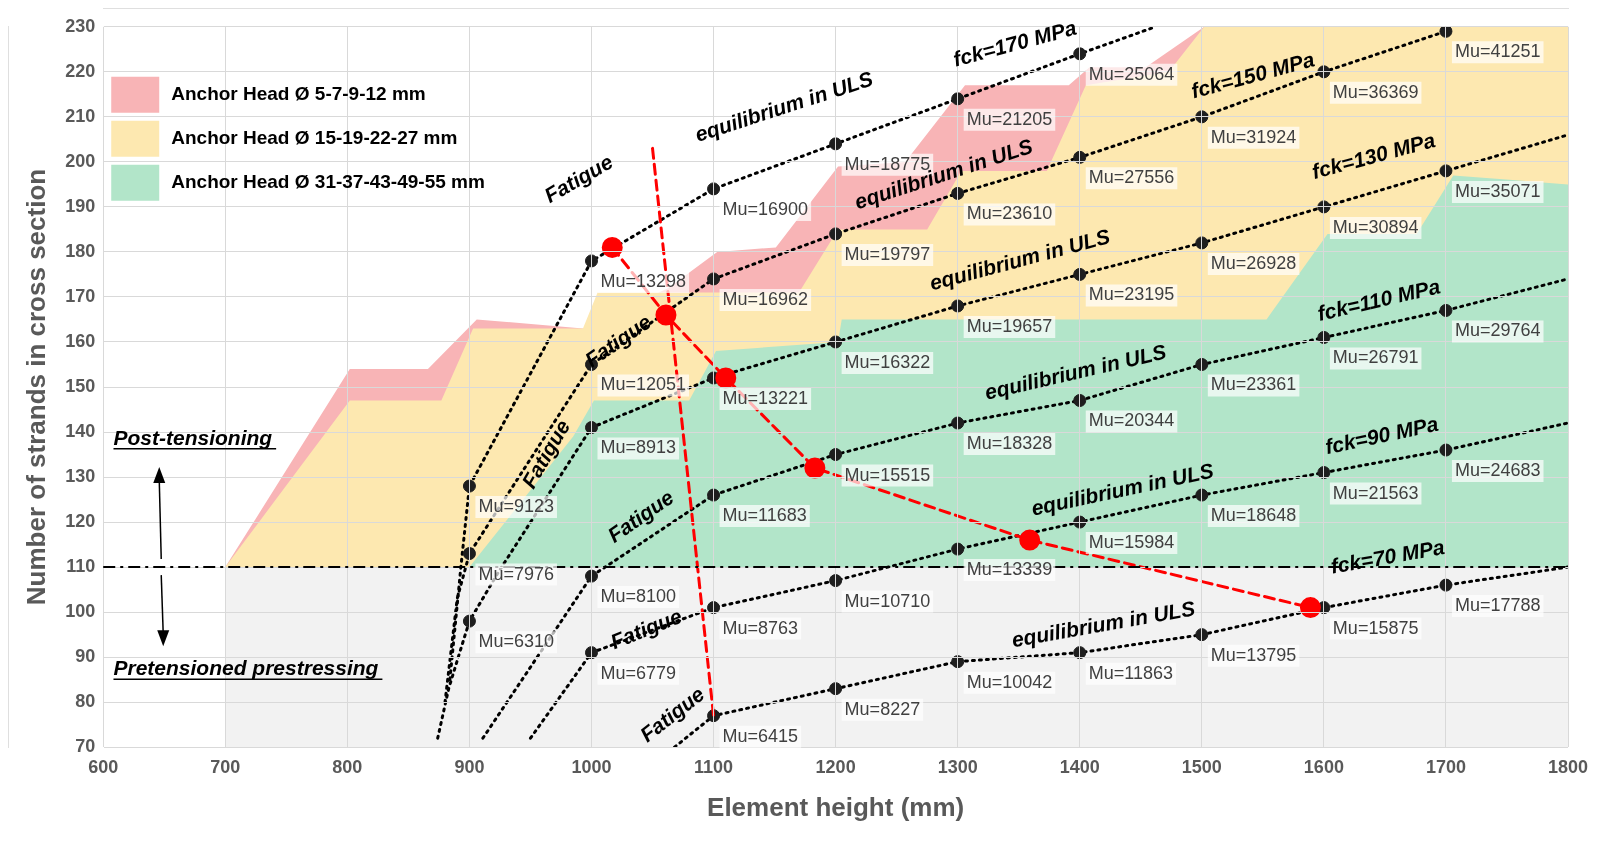  Describe the element at coordinates (887, 600) in the screenshot. I see `annotation: Mu=10710` at that location.